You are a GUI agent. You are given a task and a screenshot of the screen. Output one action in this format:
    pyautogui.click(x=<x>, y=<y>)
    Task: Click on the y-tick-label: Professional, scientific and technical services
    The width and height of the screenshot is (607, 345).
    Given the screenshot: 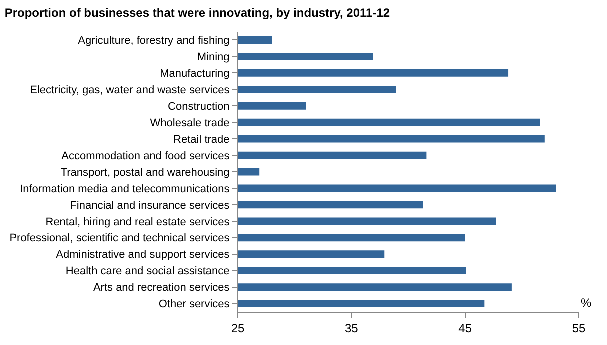 What is the action you would take?
    pyautogui.click(x=120, y=238)
    